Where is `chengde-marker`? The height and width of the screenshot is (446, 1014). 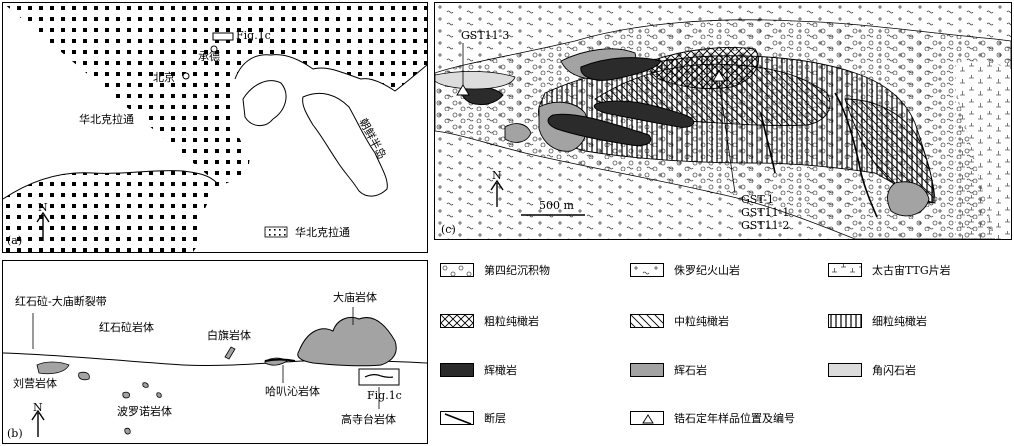
chengde-marker is located at coordinates (214, 49).